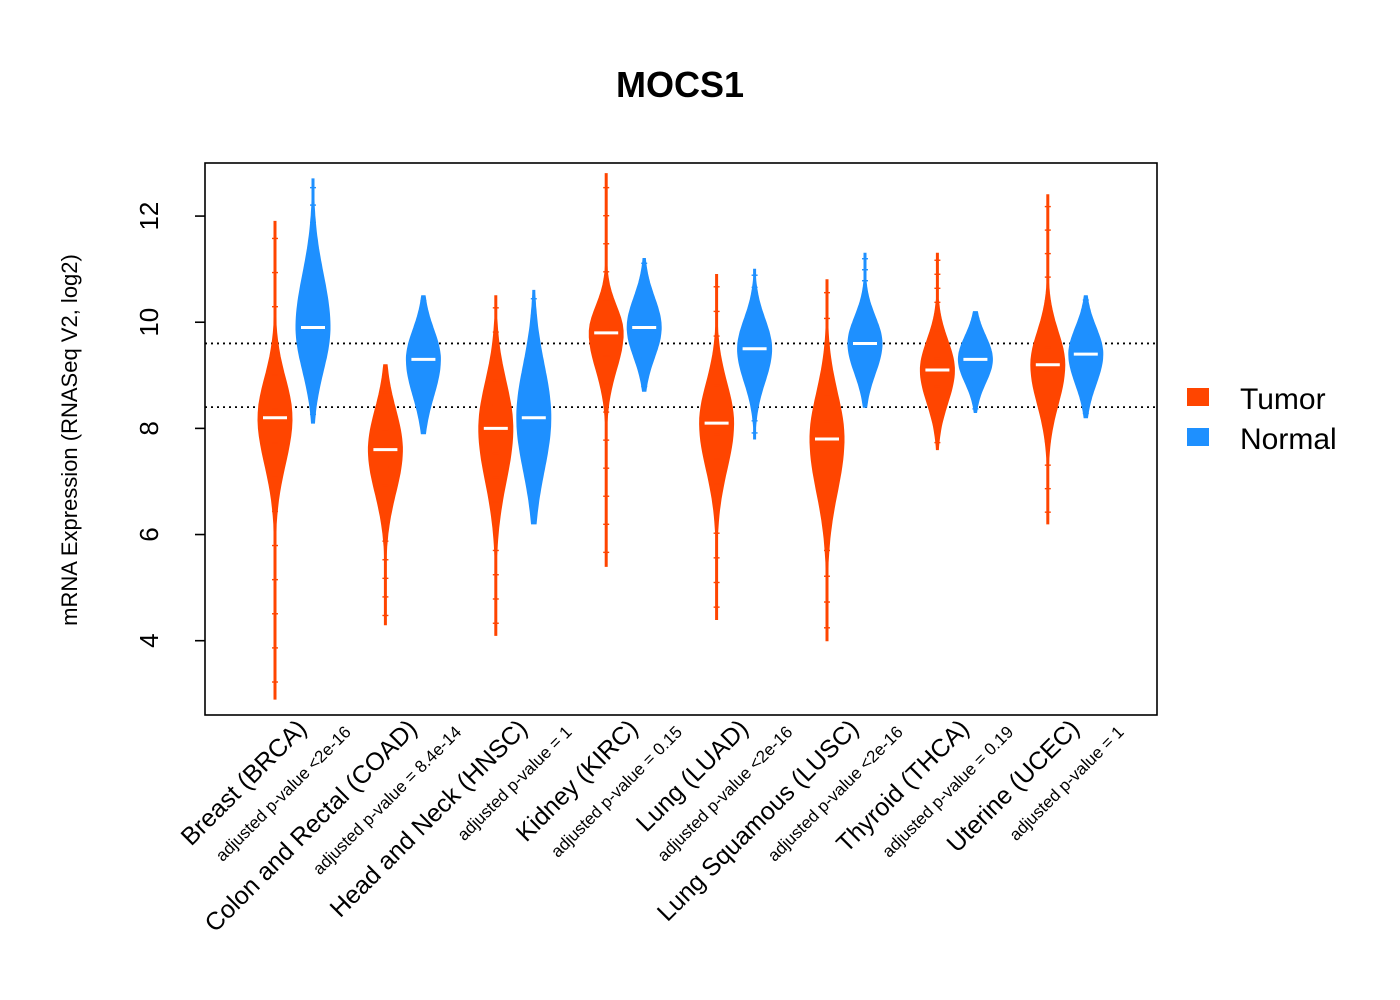  I want to click on legend-label: Tumor, so click(1283, 399).